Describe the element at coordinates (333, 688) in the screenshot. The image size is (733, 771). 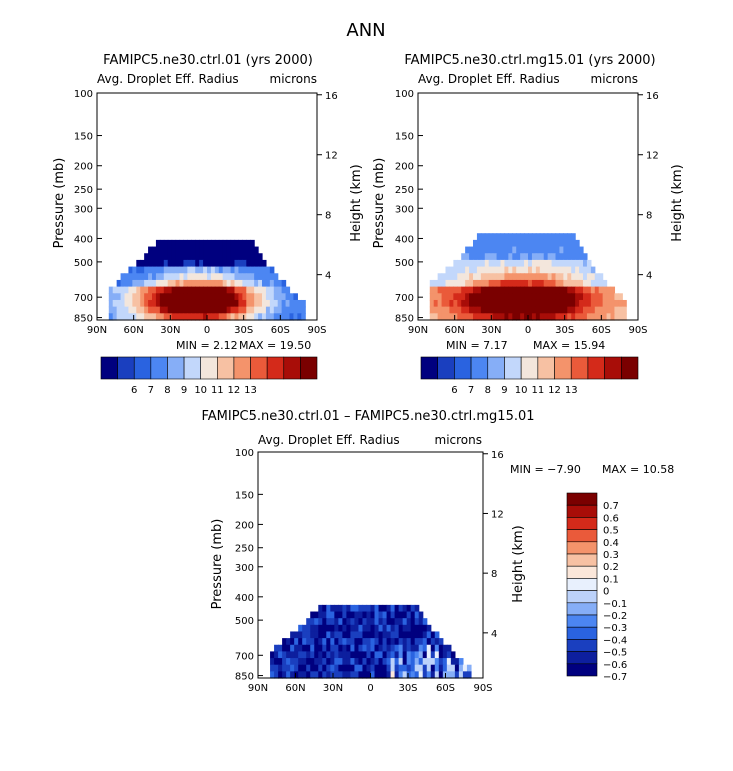
I see `x-tick-label: 30N` at that location.